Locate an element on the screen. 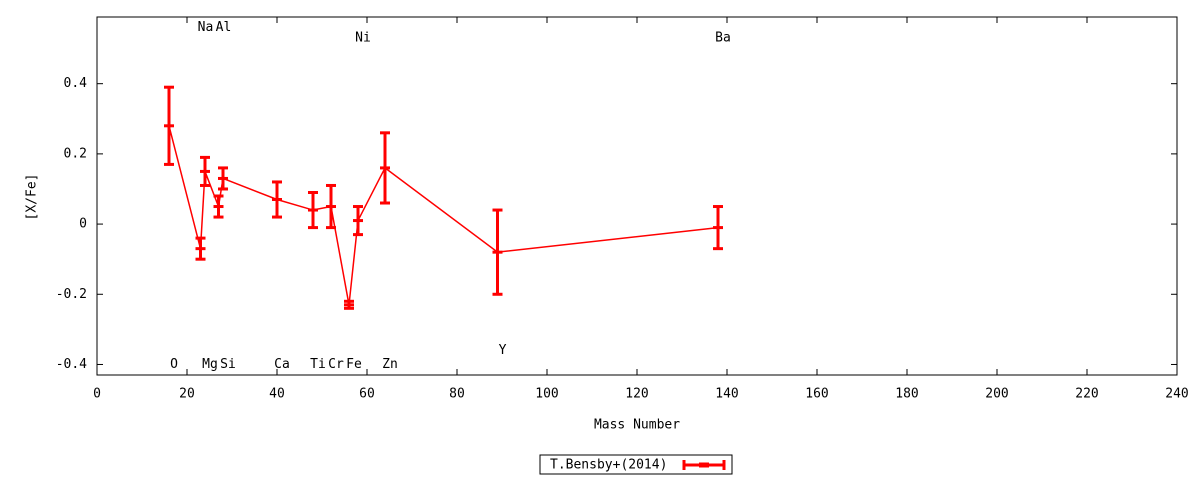 Image resolution: width=1200 pixels, height=480 pixels. x-tick-label: 160 is located at coordinates (816, 394).